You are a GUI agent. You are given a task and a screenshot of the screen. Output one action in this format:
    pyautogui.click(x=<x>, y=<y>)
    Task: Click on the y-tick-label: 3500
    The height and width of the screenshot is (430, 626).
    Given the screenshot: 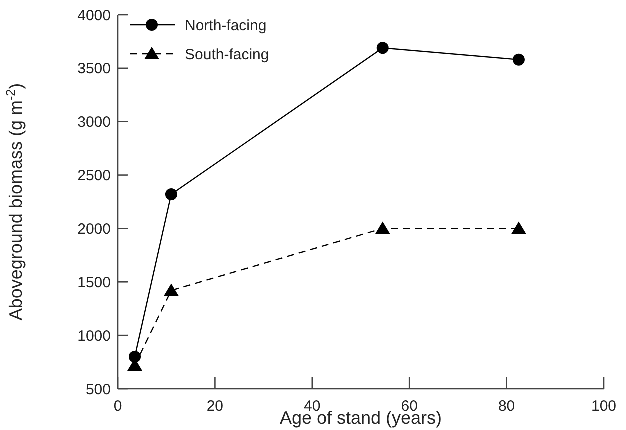 What is the action you would take?
    pyautogui.click(x=94, y=69)
    